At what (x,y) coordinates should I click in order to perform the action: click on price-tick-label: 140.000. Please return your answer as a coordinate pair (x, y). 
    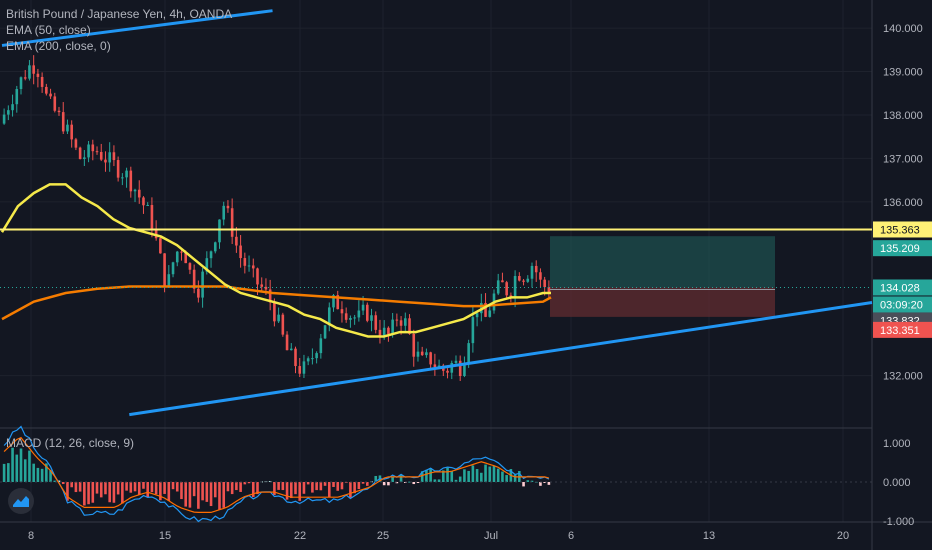
    Looking at the image, I should click on (903, 29).